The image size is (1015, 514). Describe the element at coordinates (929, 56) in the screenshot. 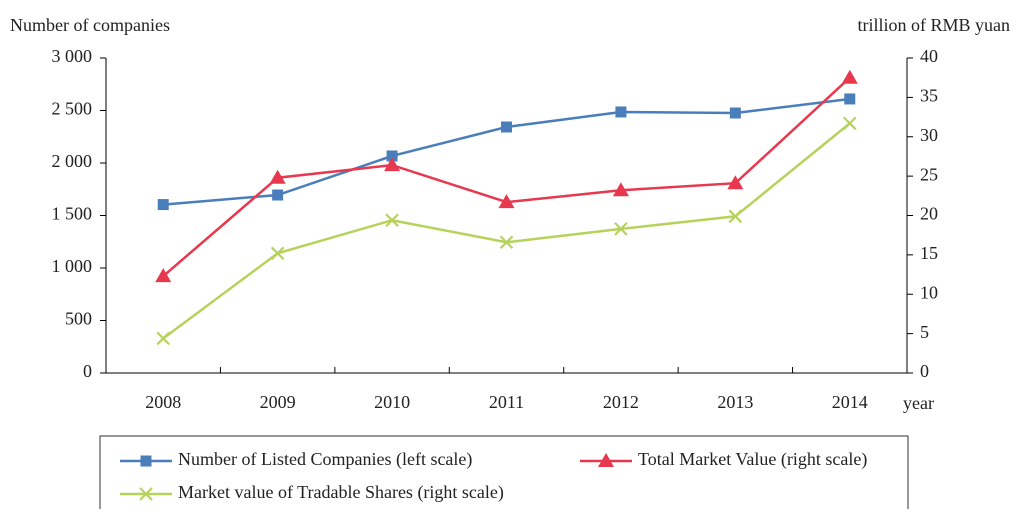

I see `y2-tick-label: 40` at that location.